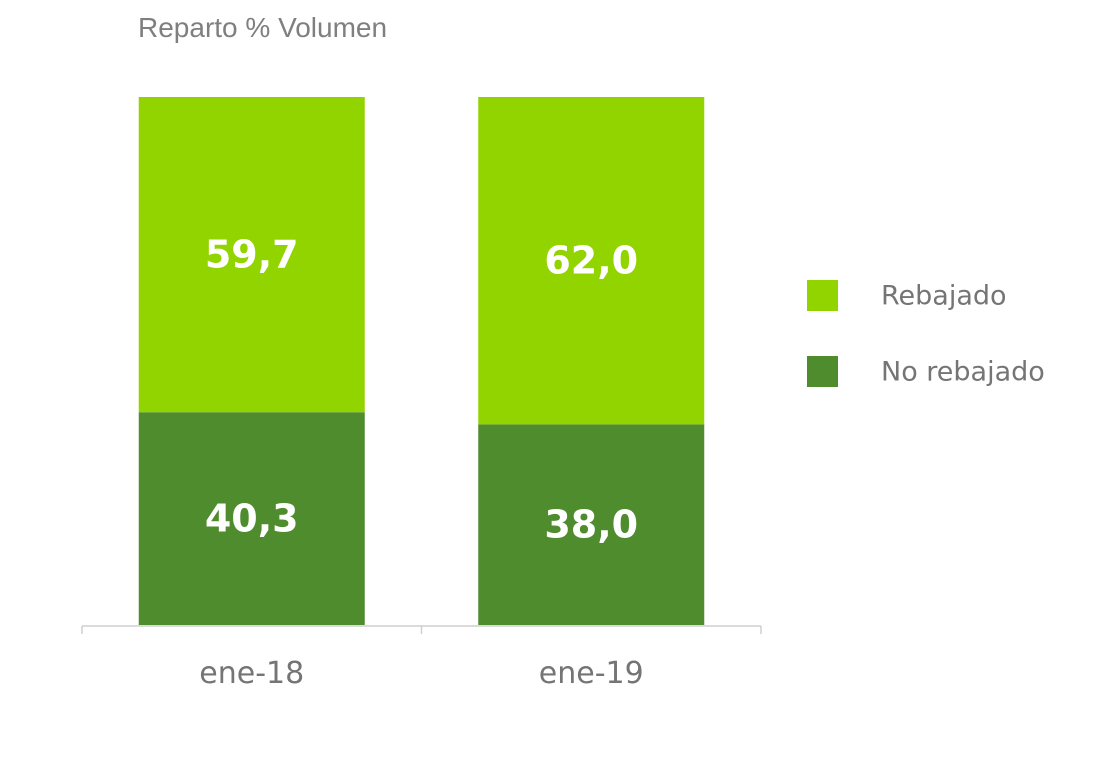 The height and width of the screenshot is (764, 1104). I want to click on legend-swatch-rebajado, so click(822, 295).